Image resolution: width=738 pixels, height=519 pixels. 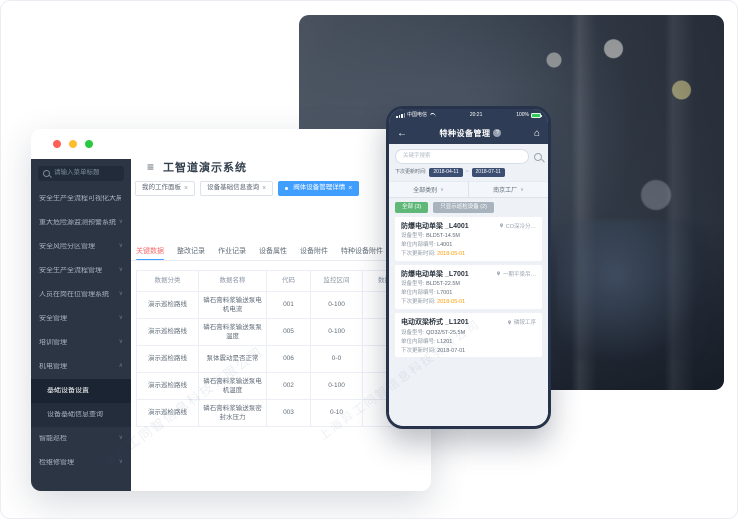 What do you see at coordinates (451, 350) in the screenshot?
I see `field-value: 2018-07-01` at bounding box center [451, 350].